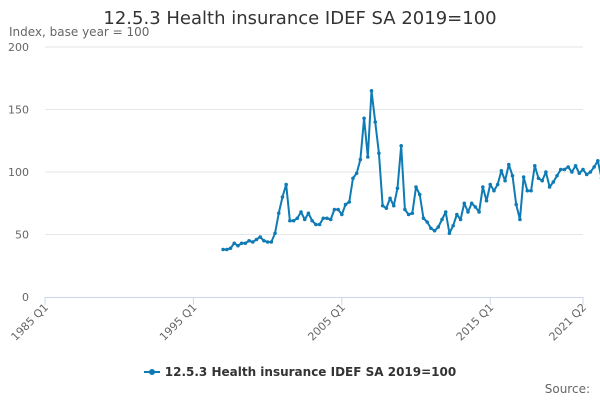 This screenshot has width=600, height=400. Describe the element at coordinates (300, 372) in the screenshot. I see `legend: 12.5.3 Health insurance IDEF SA 2019=100` at that location.